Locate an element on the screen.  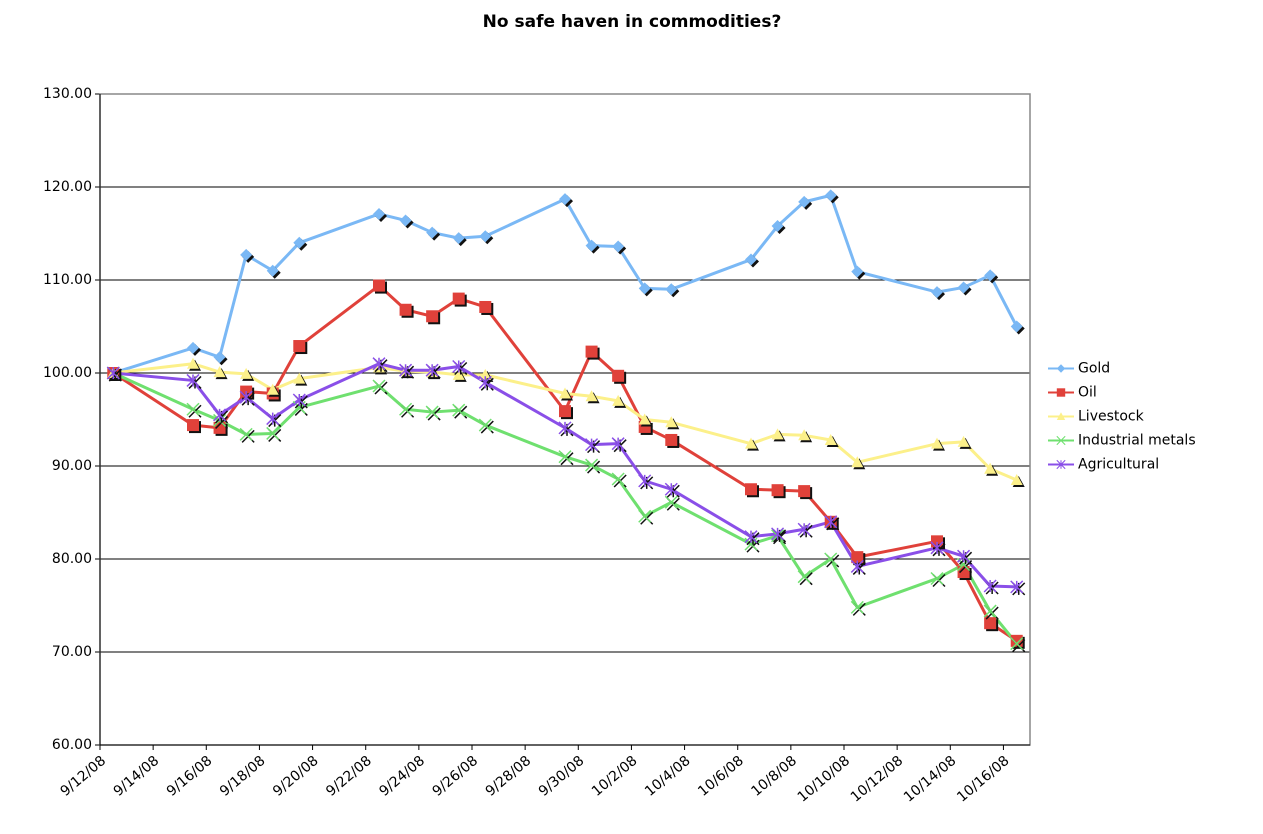
x-tick-label: 9/16/08 is located at coordinates (190, 776).